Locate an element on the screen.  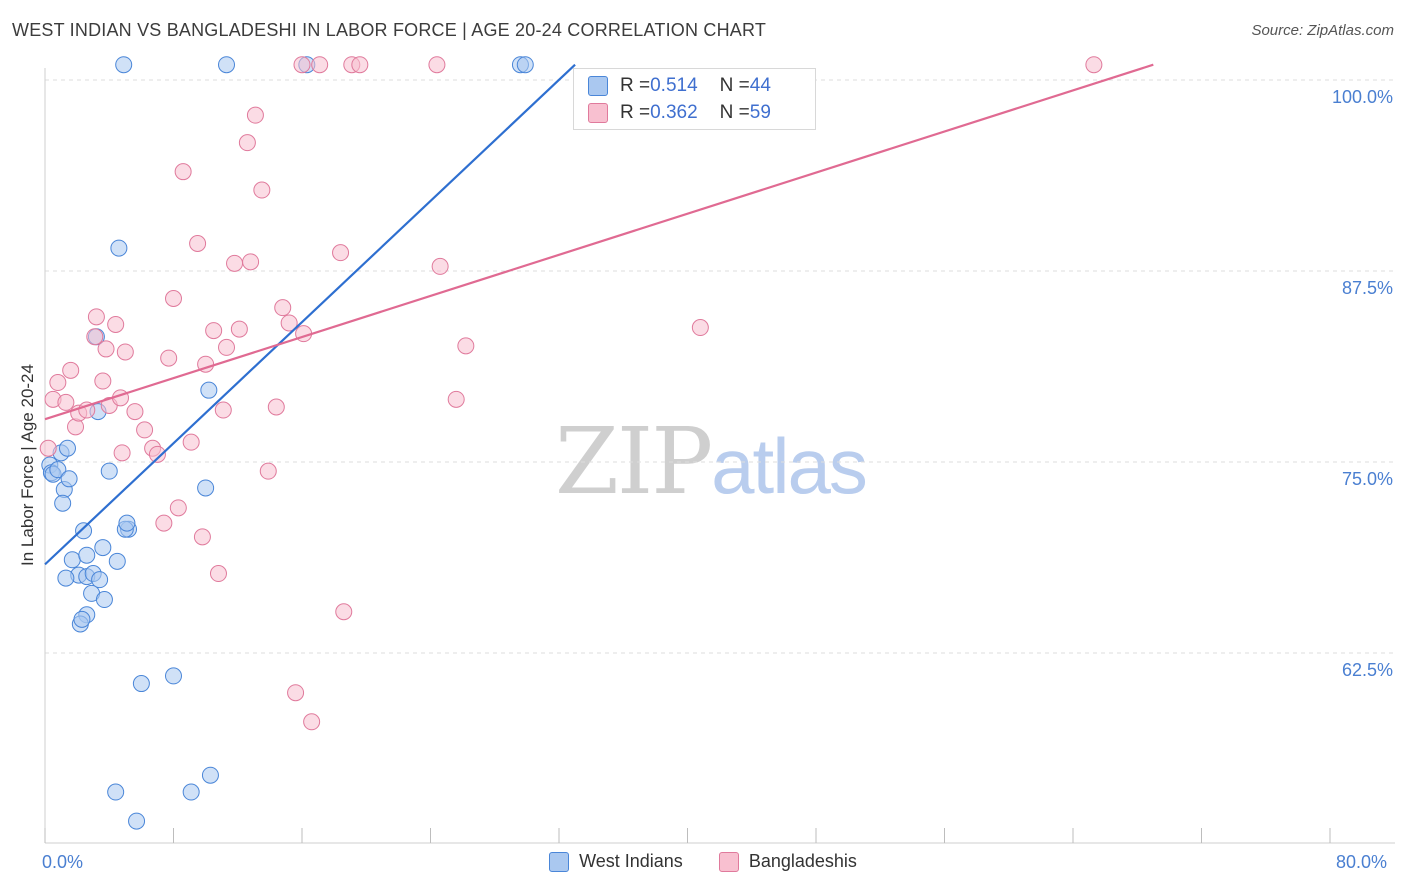
source-label: Source: ZipAtlas.com is located at coordinates (1322, 30).